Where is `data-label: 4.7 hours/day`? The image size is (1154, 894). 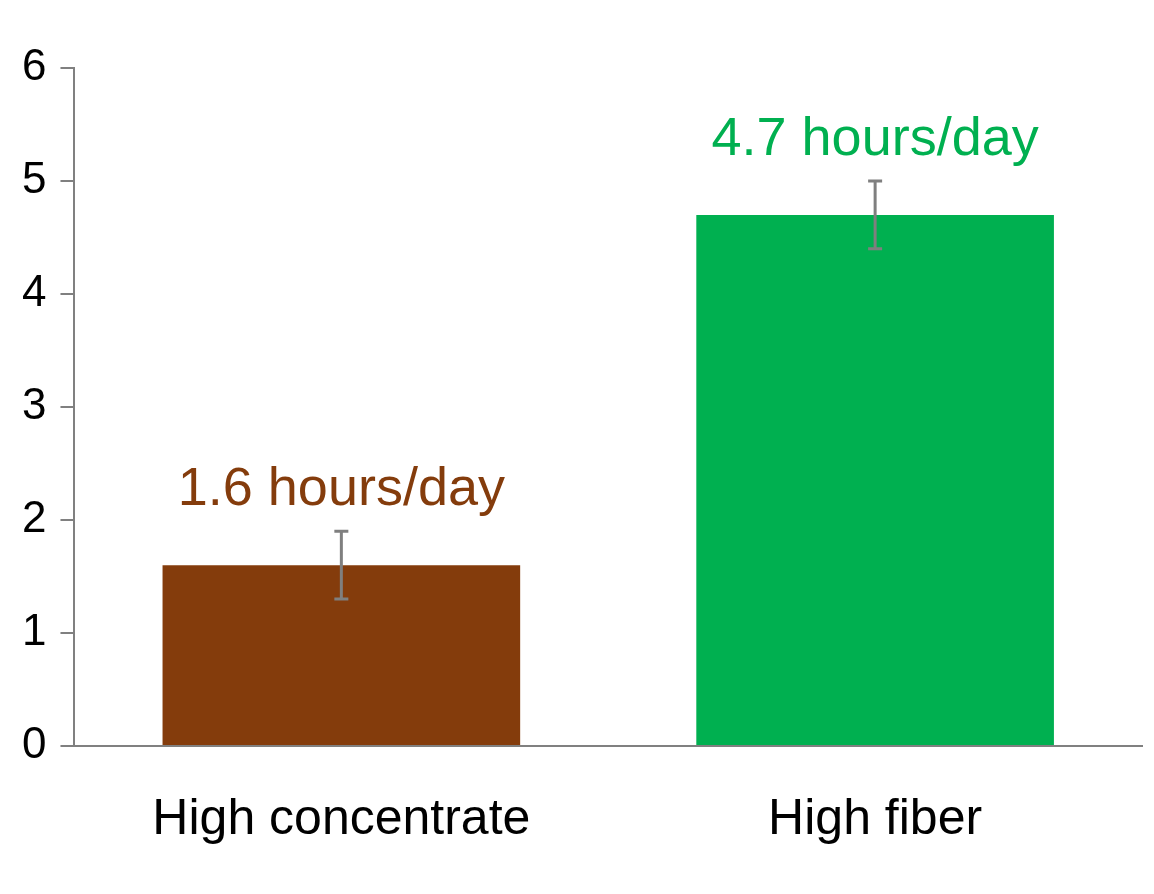
data-label: 4.7 hours/day is located at coordinates (875, 135).